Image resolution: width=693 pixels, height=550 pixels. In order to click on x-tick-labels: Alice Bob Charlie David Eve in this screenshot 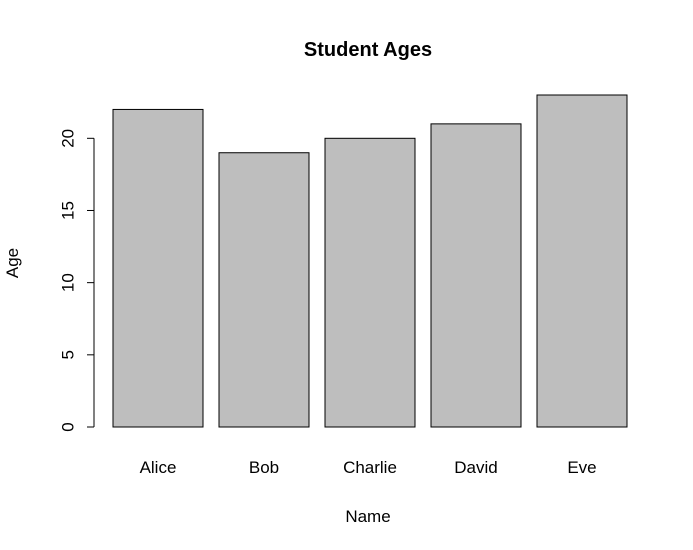, I will do `click(368, 467)`.